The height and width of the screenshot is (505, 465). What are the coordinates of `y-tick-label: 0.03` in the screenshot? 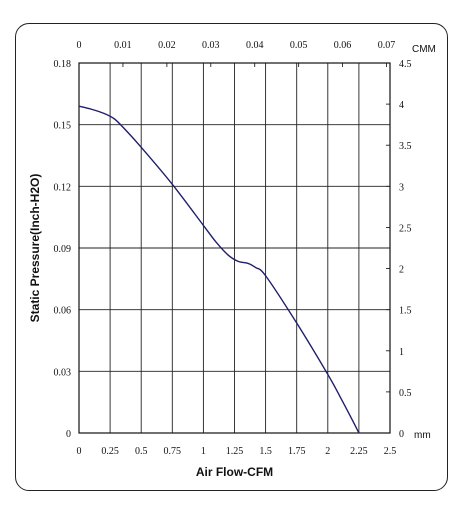 It's located at (63, 372).